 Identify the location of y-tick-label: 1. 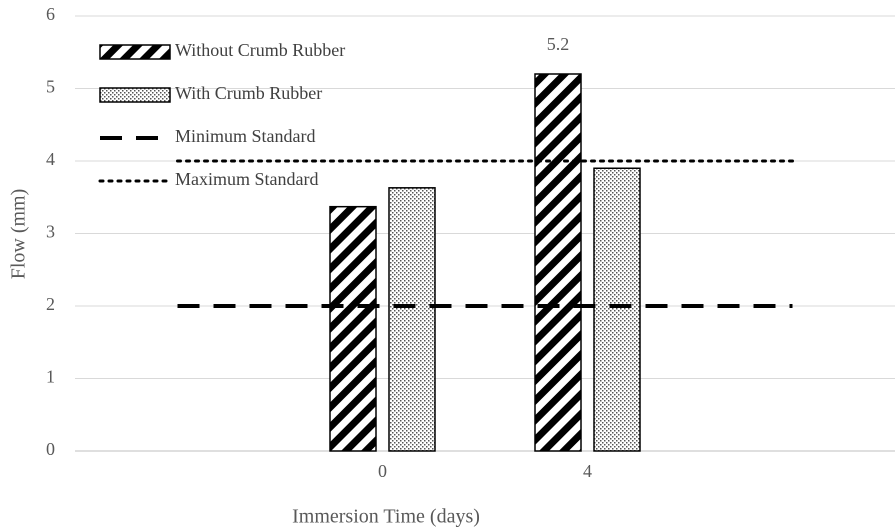
(50, 377).